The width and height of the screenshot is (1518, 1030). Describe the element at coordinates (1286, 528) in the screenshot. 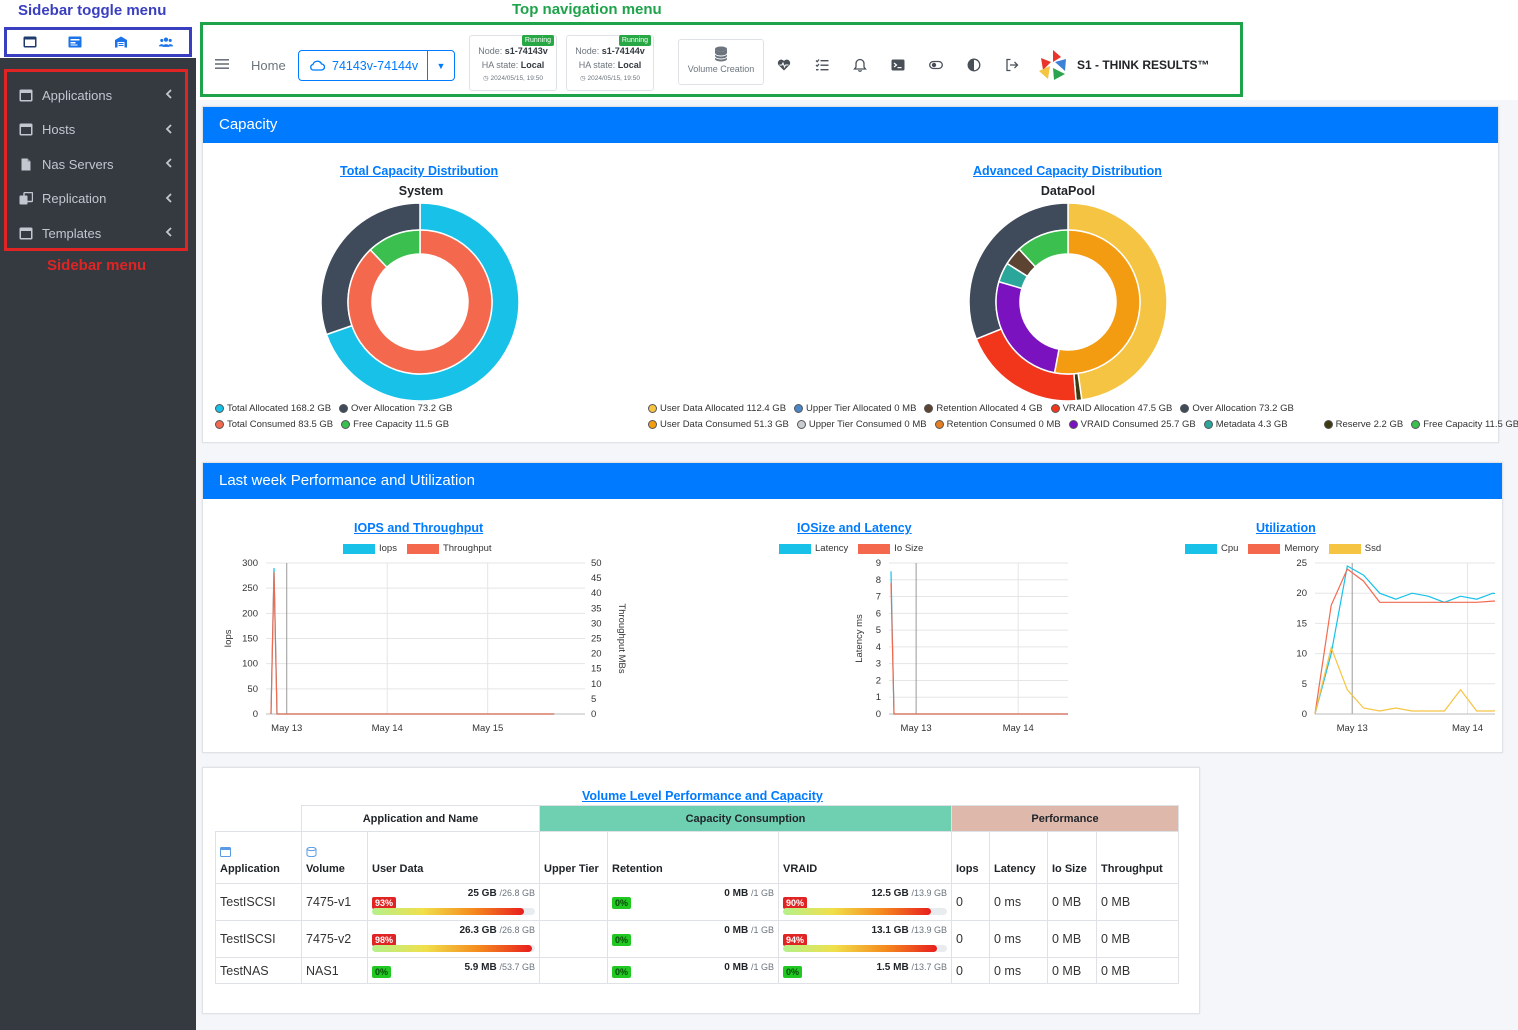

I see `util-chart-title: Utilization` at that location.